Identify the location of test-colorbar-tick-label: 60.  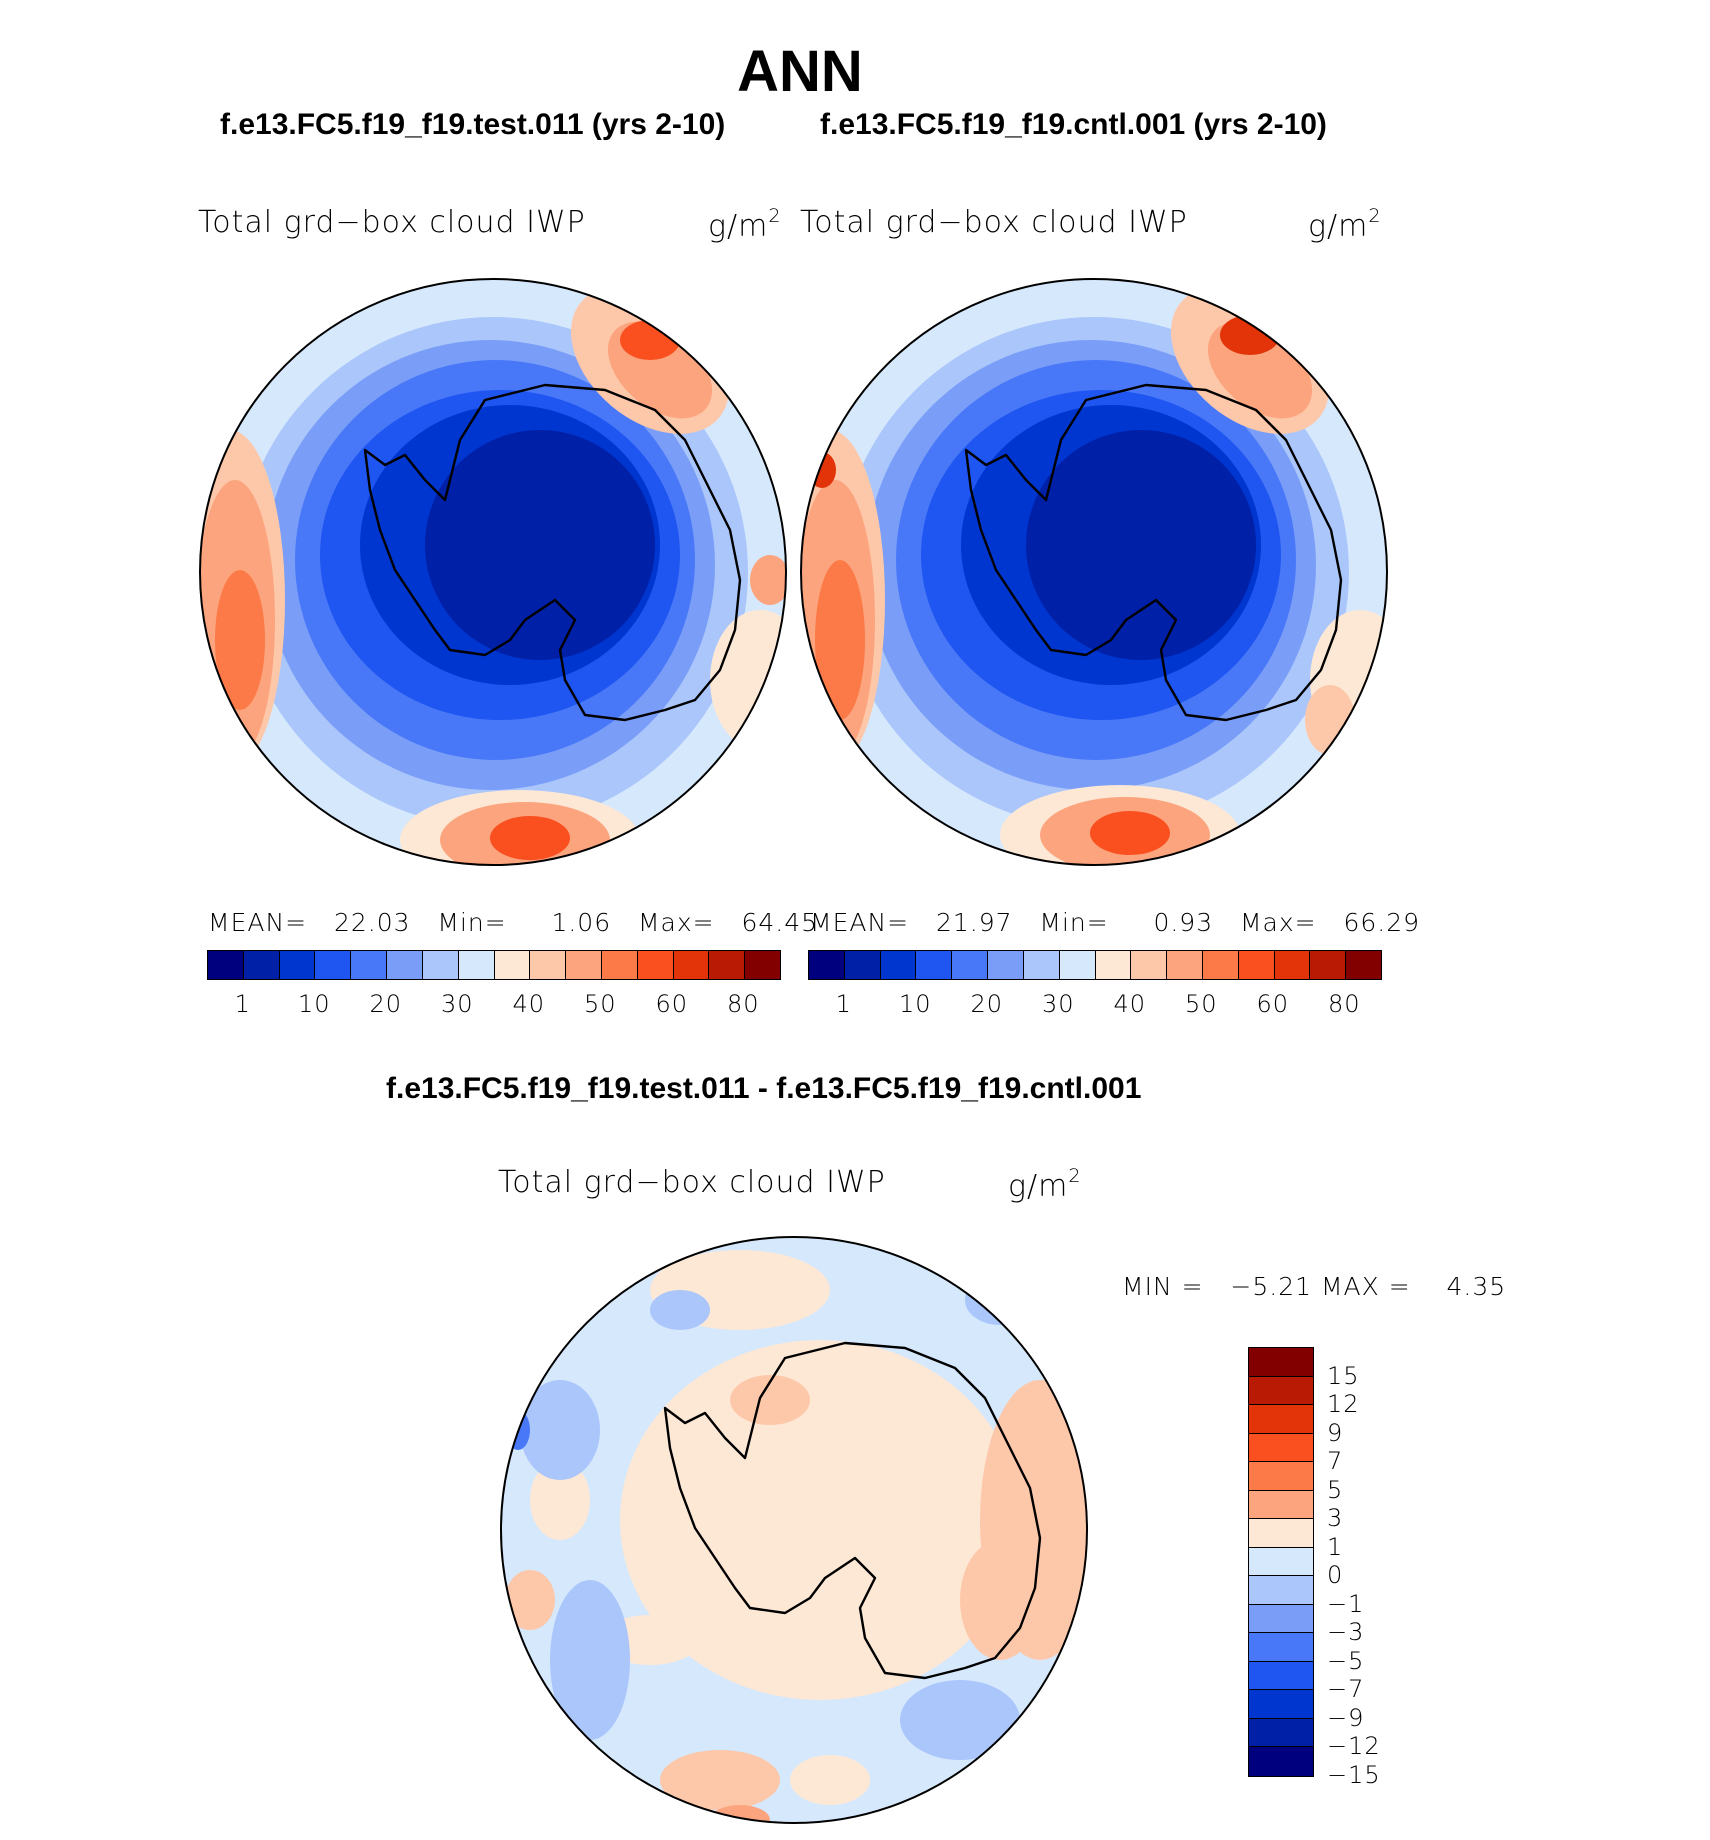
(672, 1004).